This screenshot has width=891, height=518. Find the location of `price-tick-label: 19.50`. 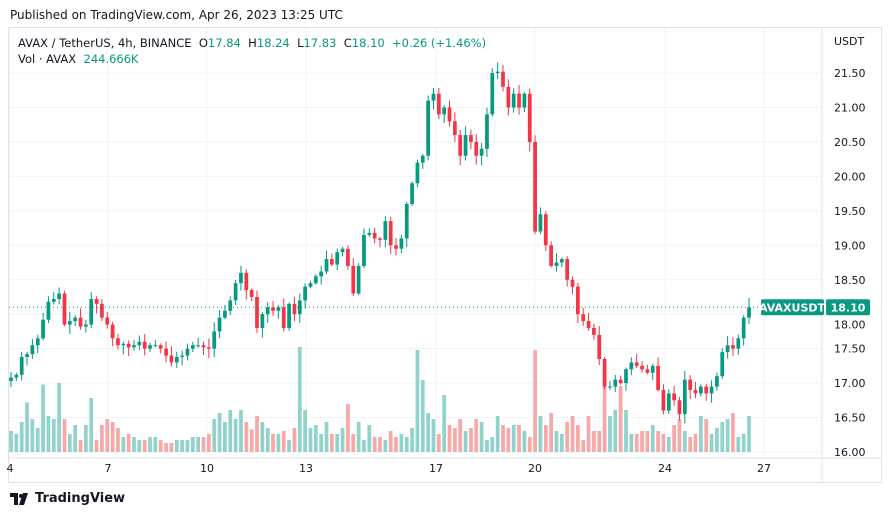

price-tick-label: 19.50 is located at coordinates (850, 211).